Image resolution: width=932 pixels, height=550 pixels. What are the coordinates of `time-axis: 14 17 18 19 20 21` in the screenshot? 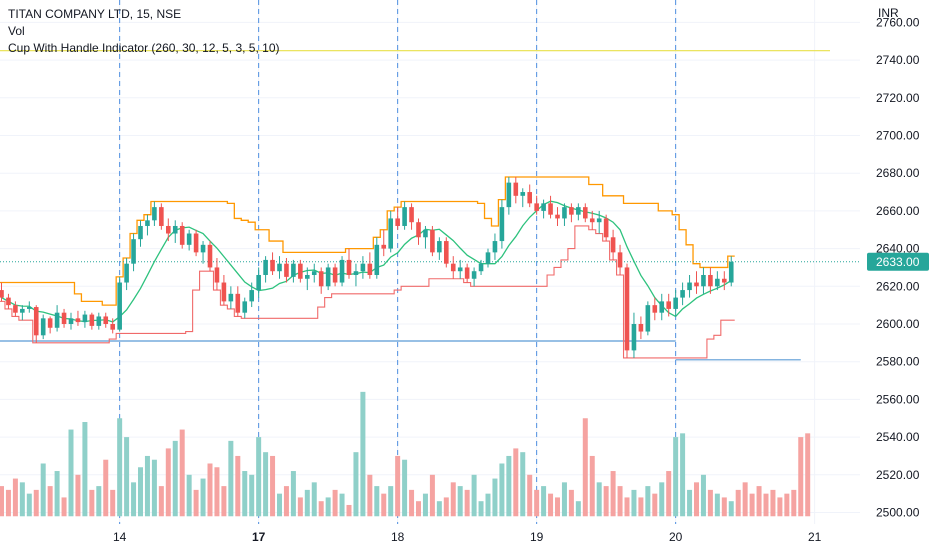 It's located at (467, 537).